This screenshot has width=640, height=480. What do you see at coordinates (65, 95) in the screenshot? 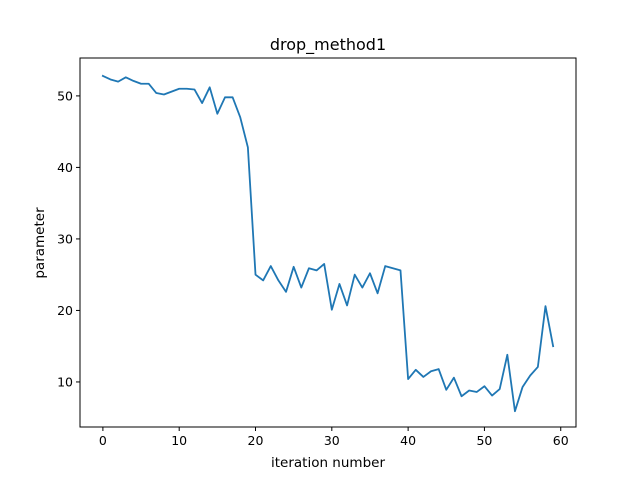
I see `y-tick-label: 50` at bounding box center [65, 95].